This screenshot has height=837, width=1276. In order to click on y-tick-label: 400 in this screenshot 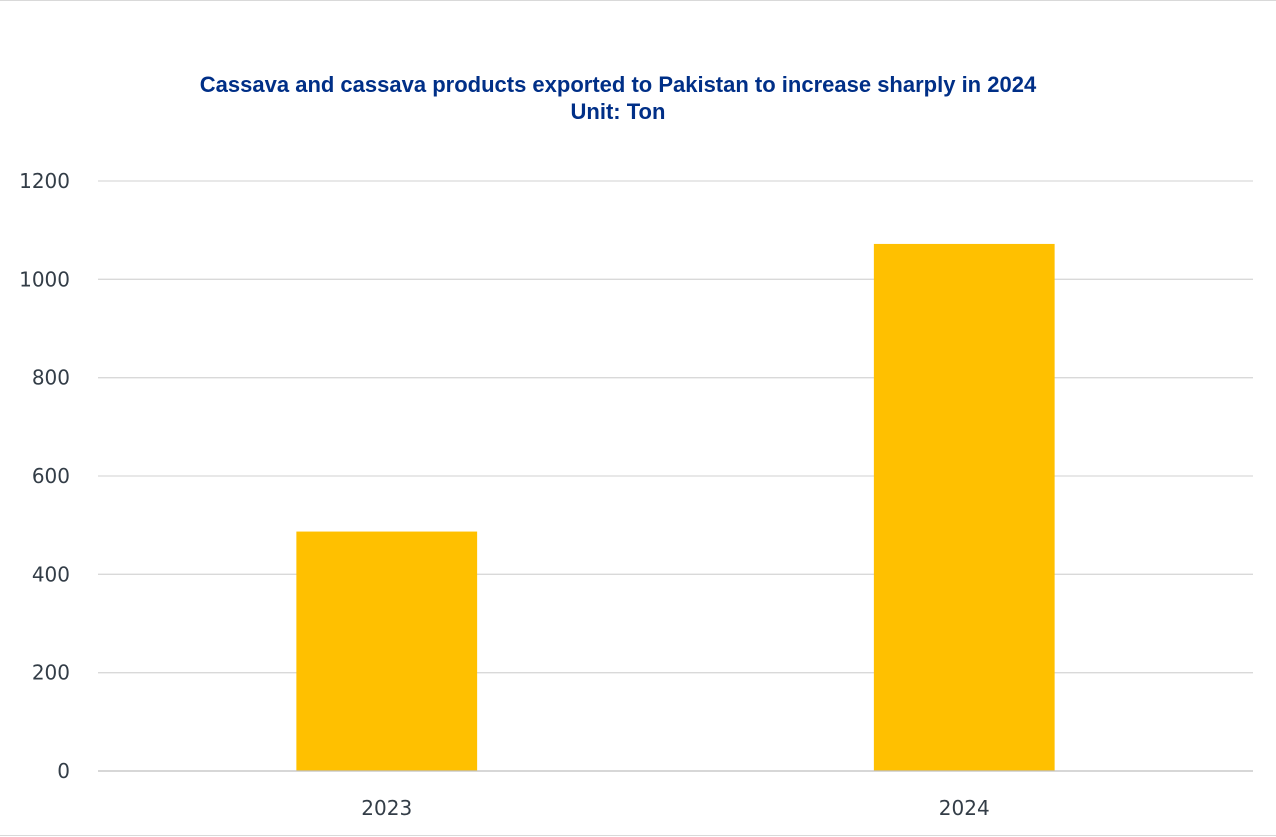, I will do `click(51, 574)`.